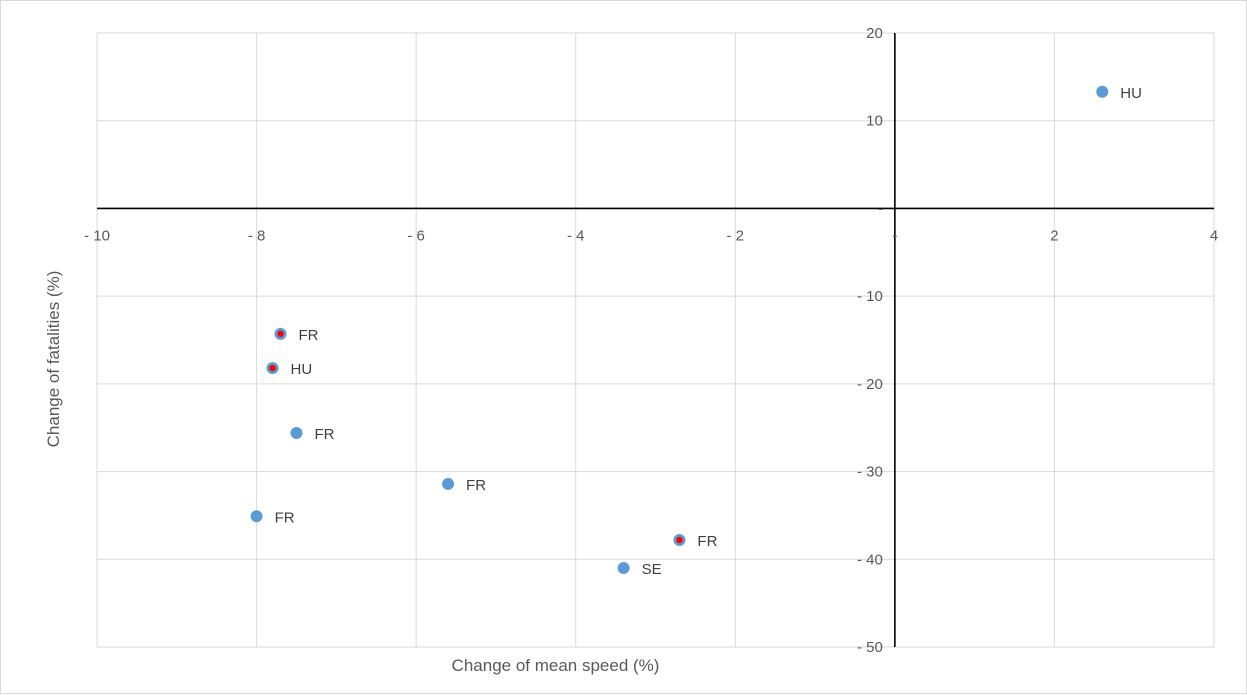  Describe the element at coordinates (97, 235) in the screenshot. I see `x-tick-label: - 10` at that location.